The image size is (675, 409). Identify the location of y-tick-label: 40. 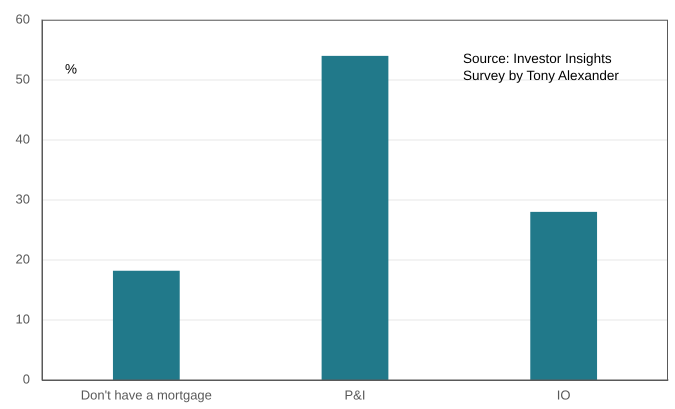
(23, 138).